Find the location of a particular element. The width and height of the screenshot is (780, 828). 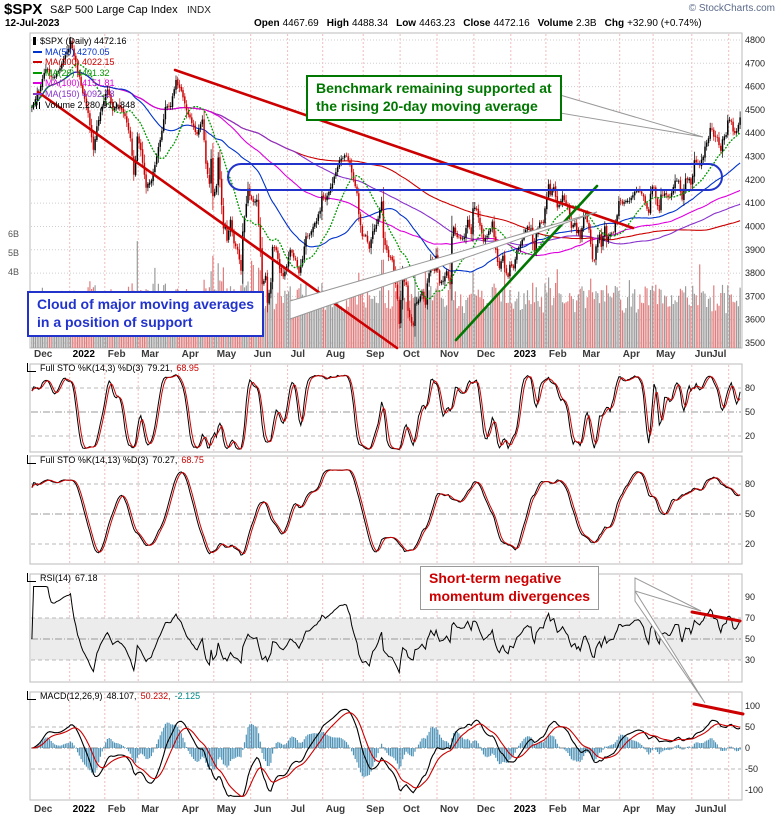

svg-text: 80 is located at coordinates (750, 484).